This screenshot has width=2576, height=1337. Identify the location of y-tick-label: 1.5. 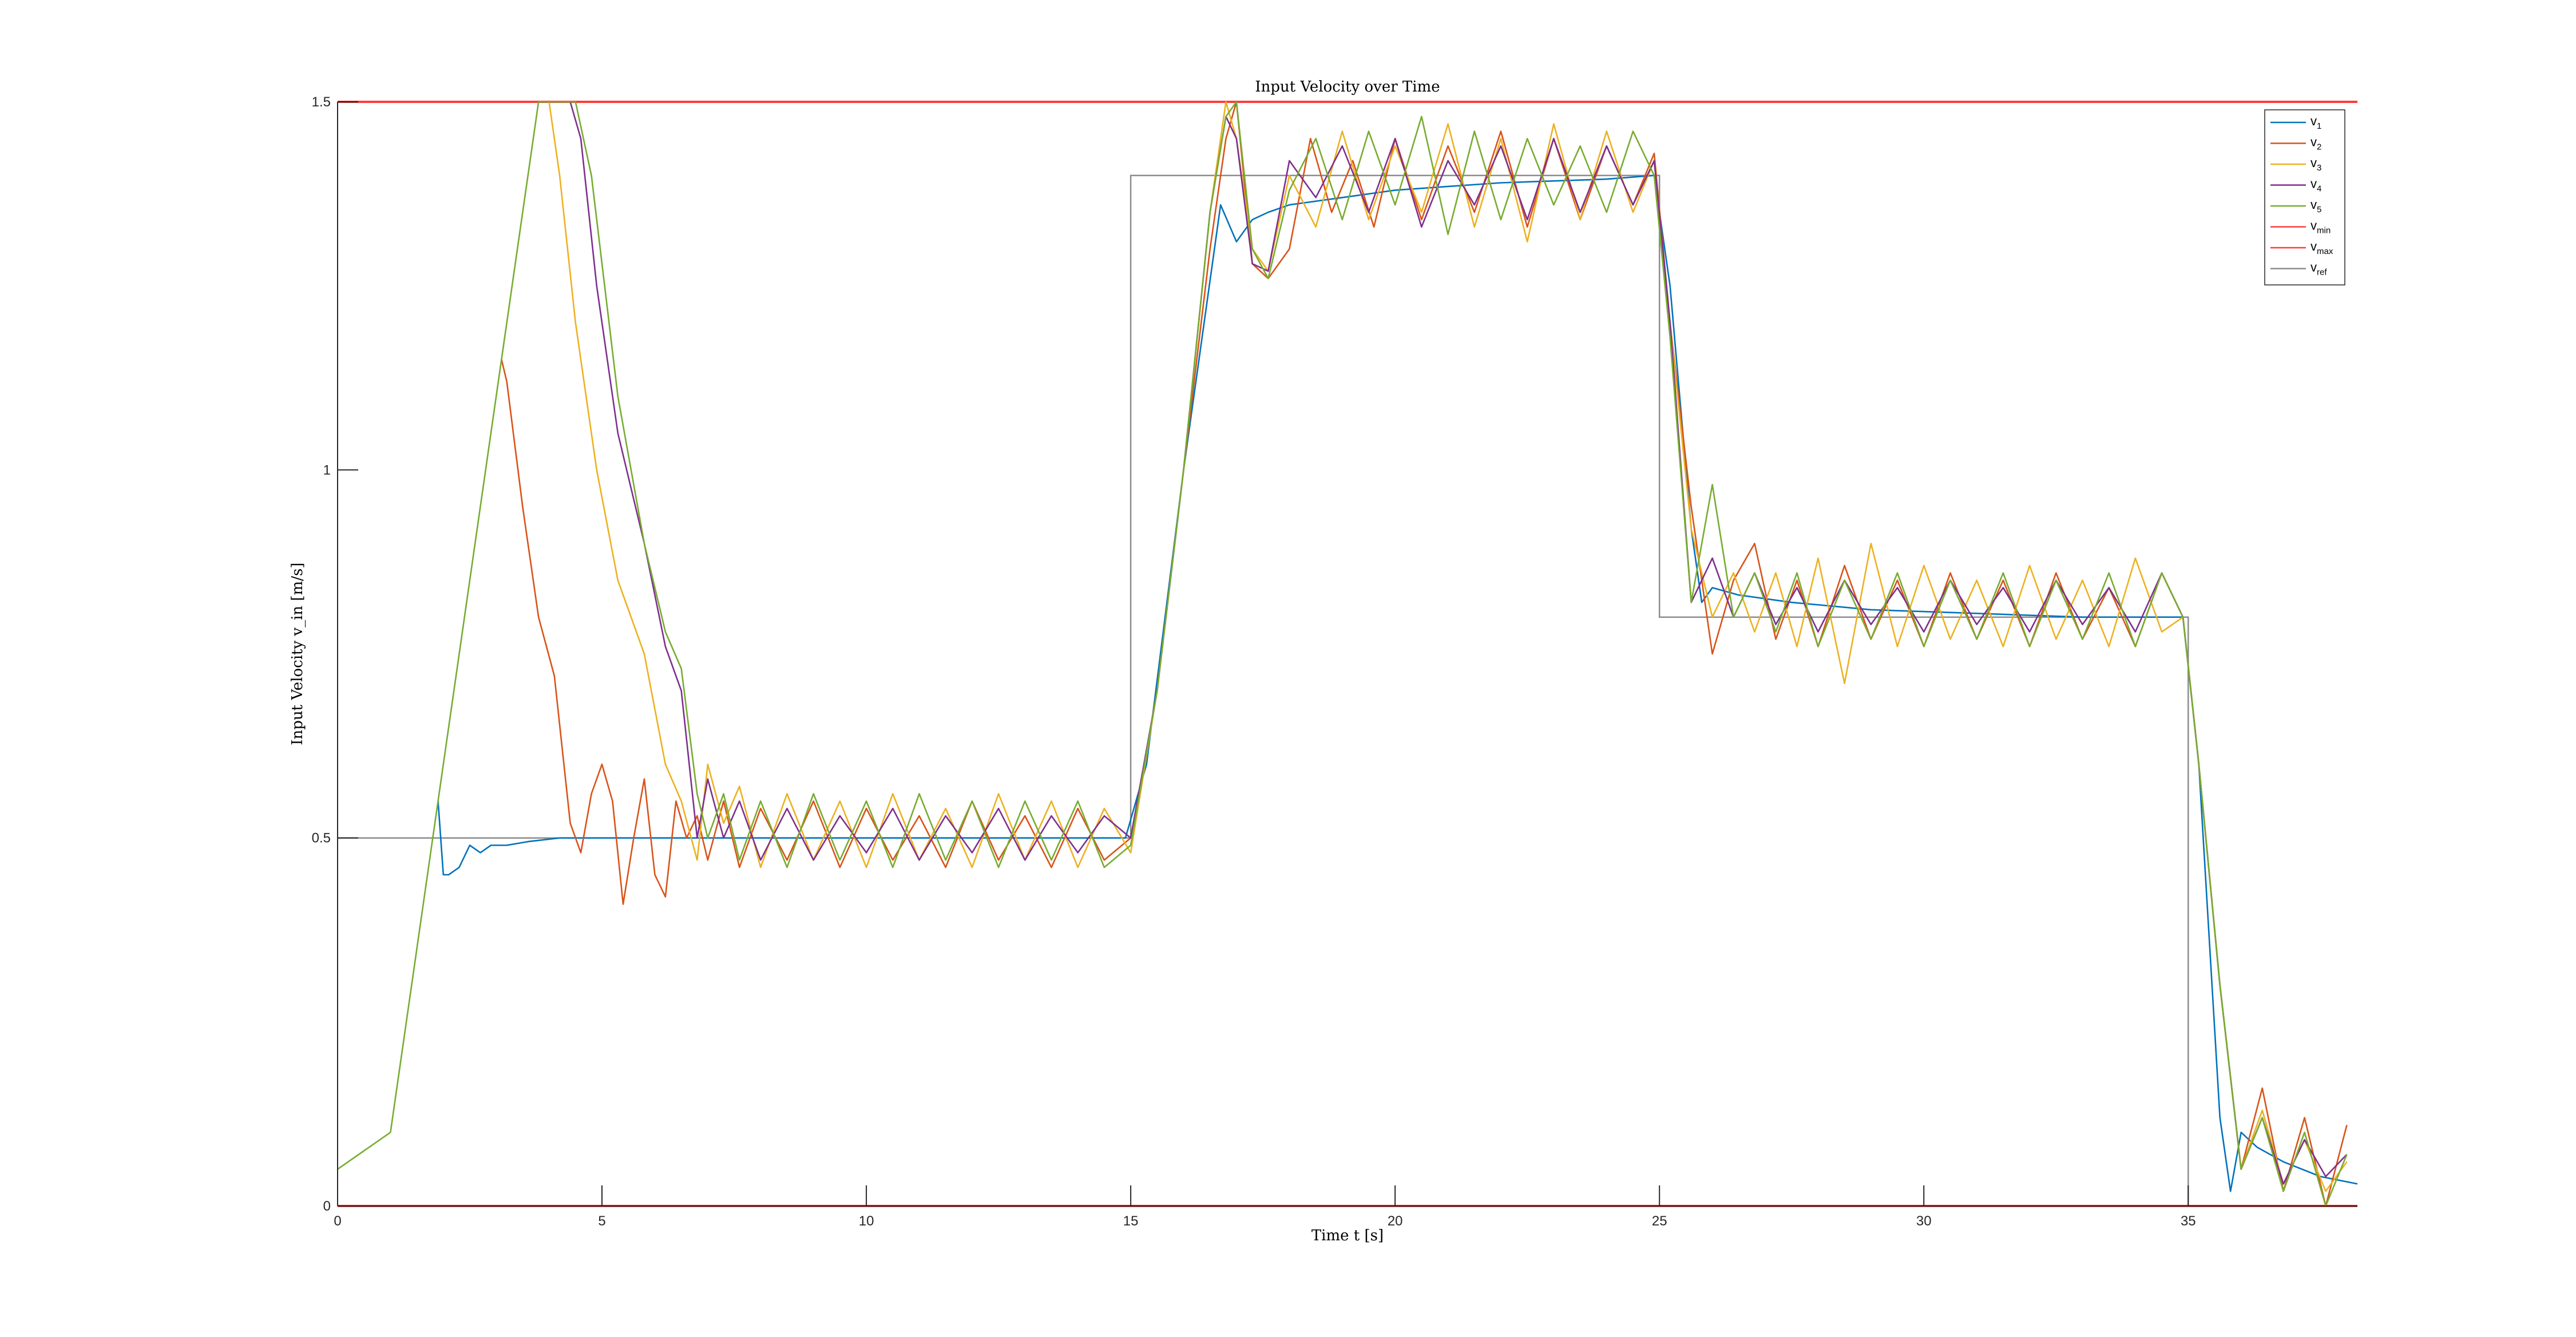
(321, 102).